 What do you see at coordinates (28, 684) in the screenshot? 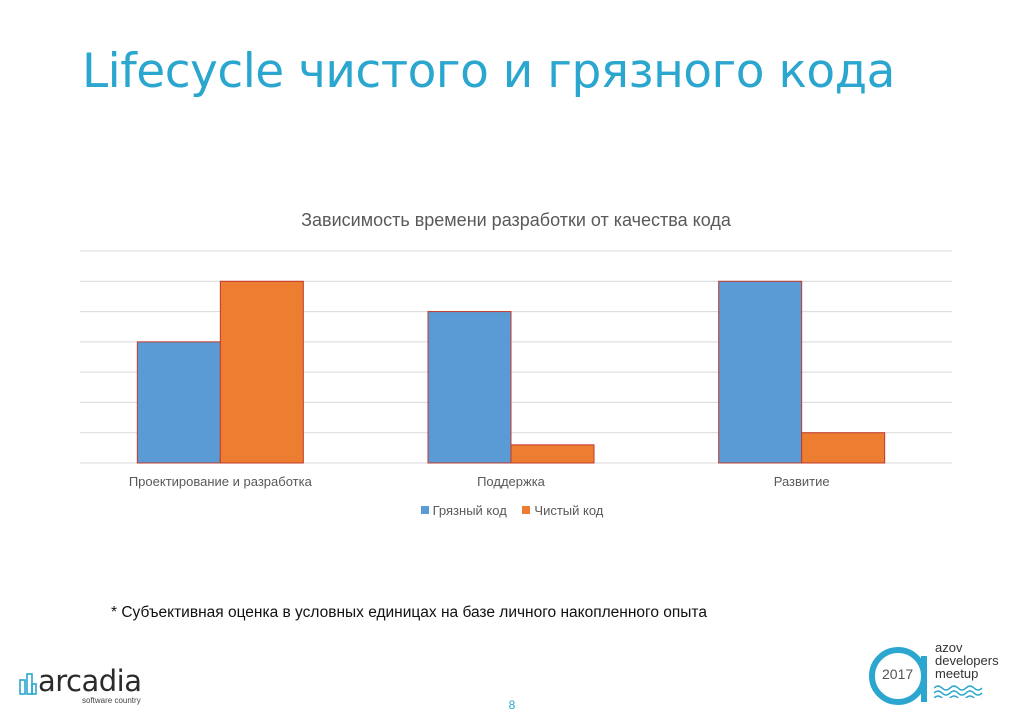
I see `arcadia-mark-icon` at bounding box center [28, 684].